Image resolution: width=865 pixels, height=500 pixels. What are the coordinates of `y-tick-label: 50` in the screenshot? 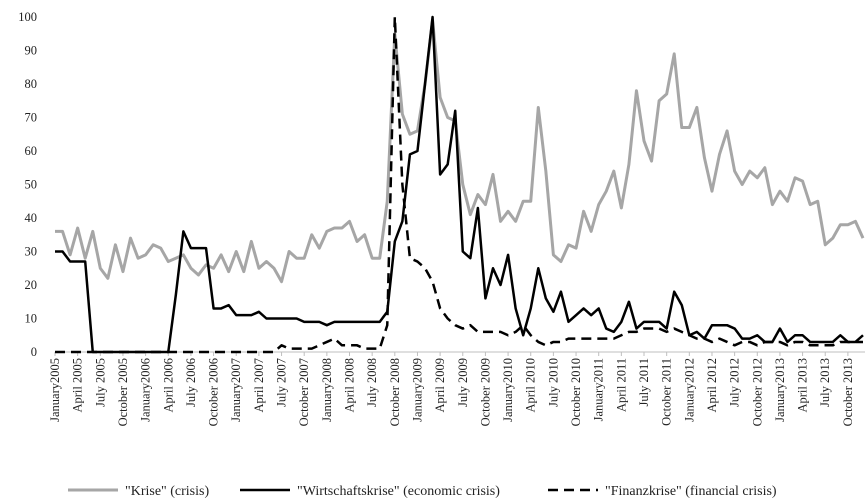 It's located at (31, 185).